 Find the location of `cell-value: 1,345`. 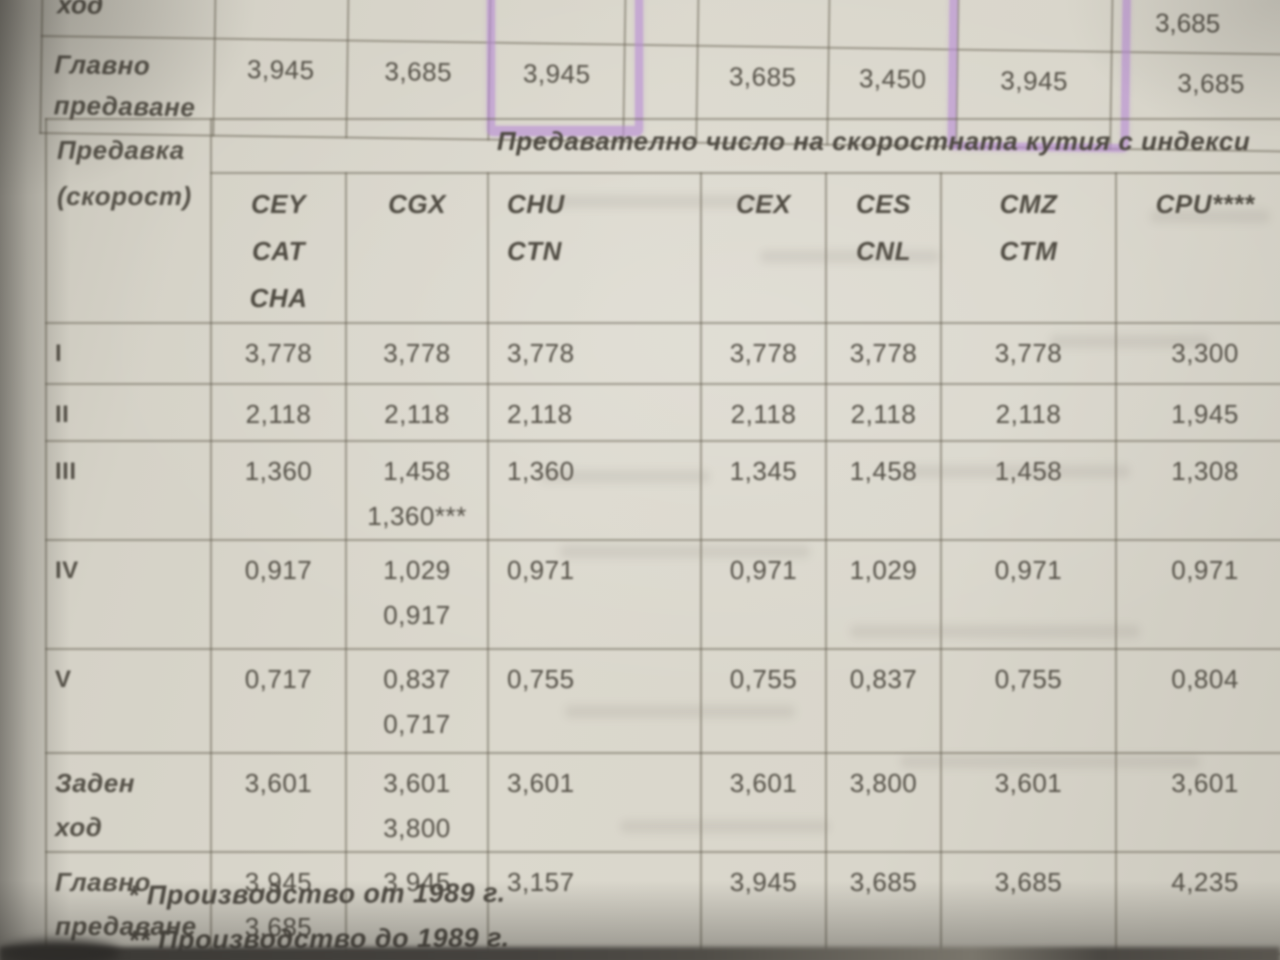

cell-value: 1,345 is located at coordinates (763, 471).